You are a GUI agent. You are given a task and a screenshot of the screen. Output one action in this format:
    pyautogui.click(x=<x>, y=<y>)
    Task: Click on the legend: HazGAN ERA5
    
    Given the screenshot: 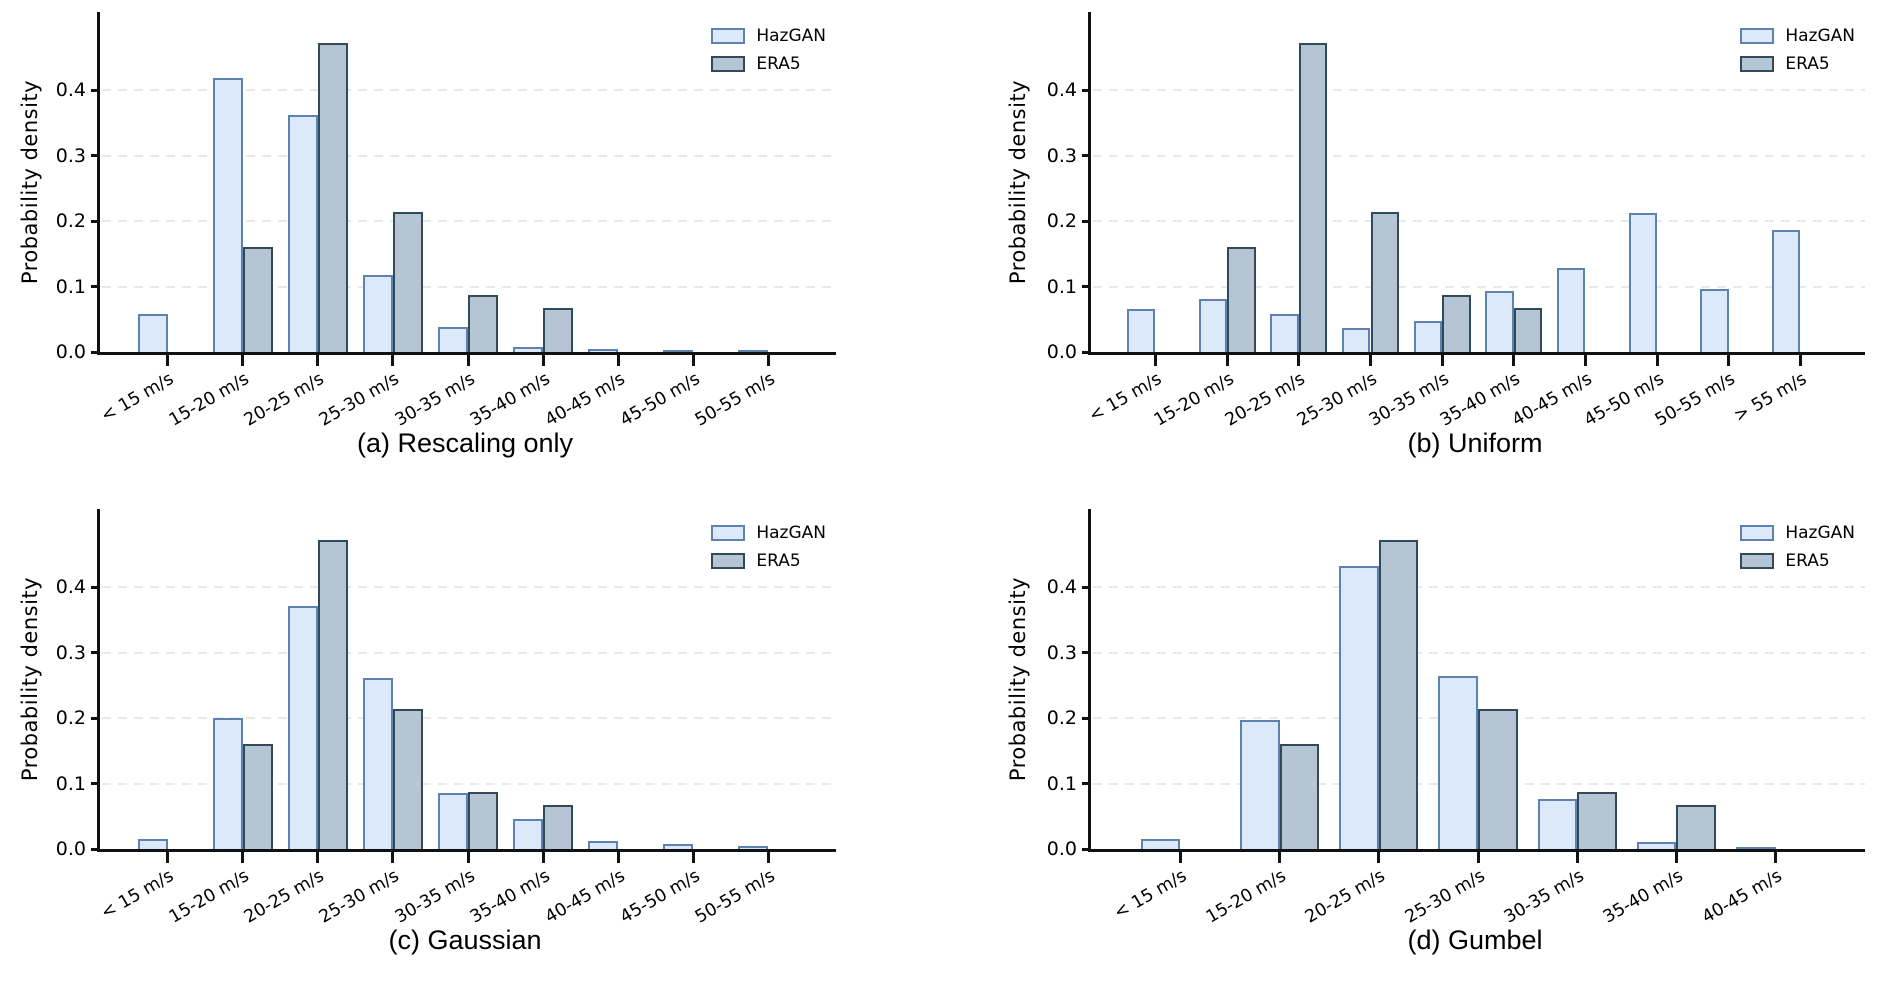 What is the action you would take?
    pyautogui.click(x=1797, y=547)
    